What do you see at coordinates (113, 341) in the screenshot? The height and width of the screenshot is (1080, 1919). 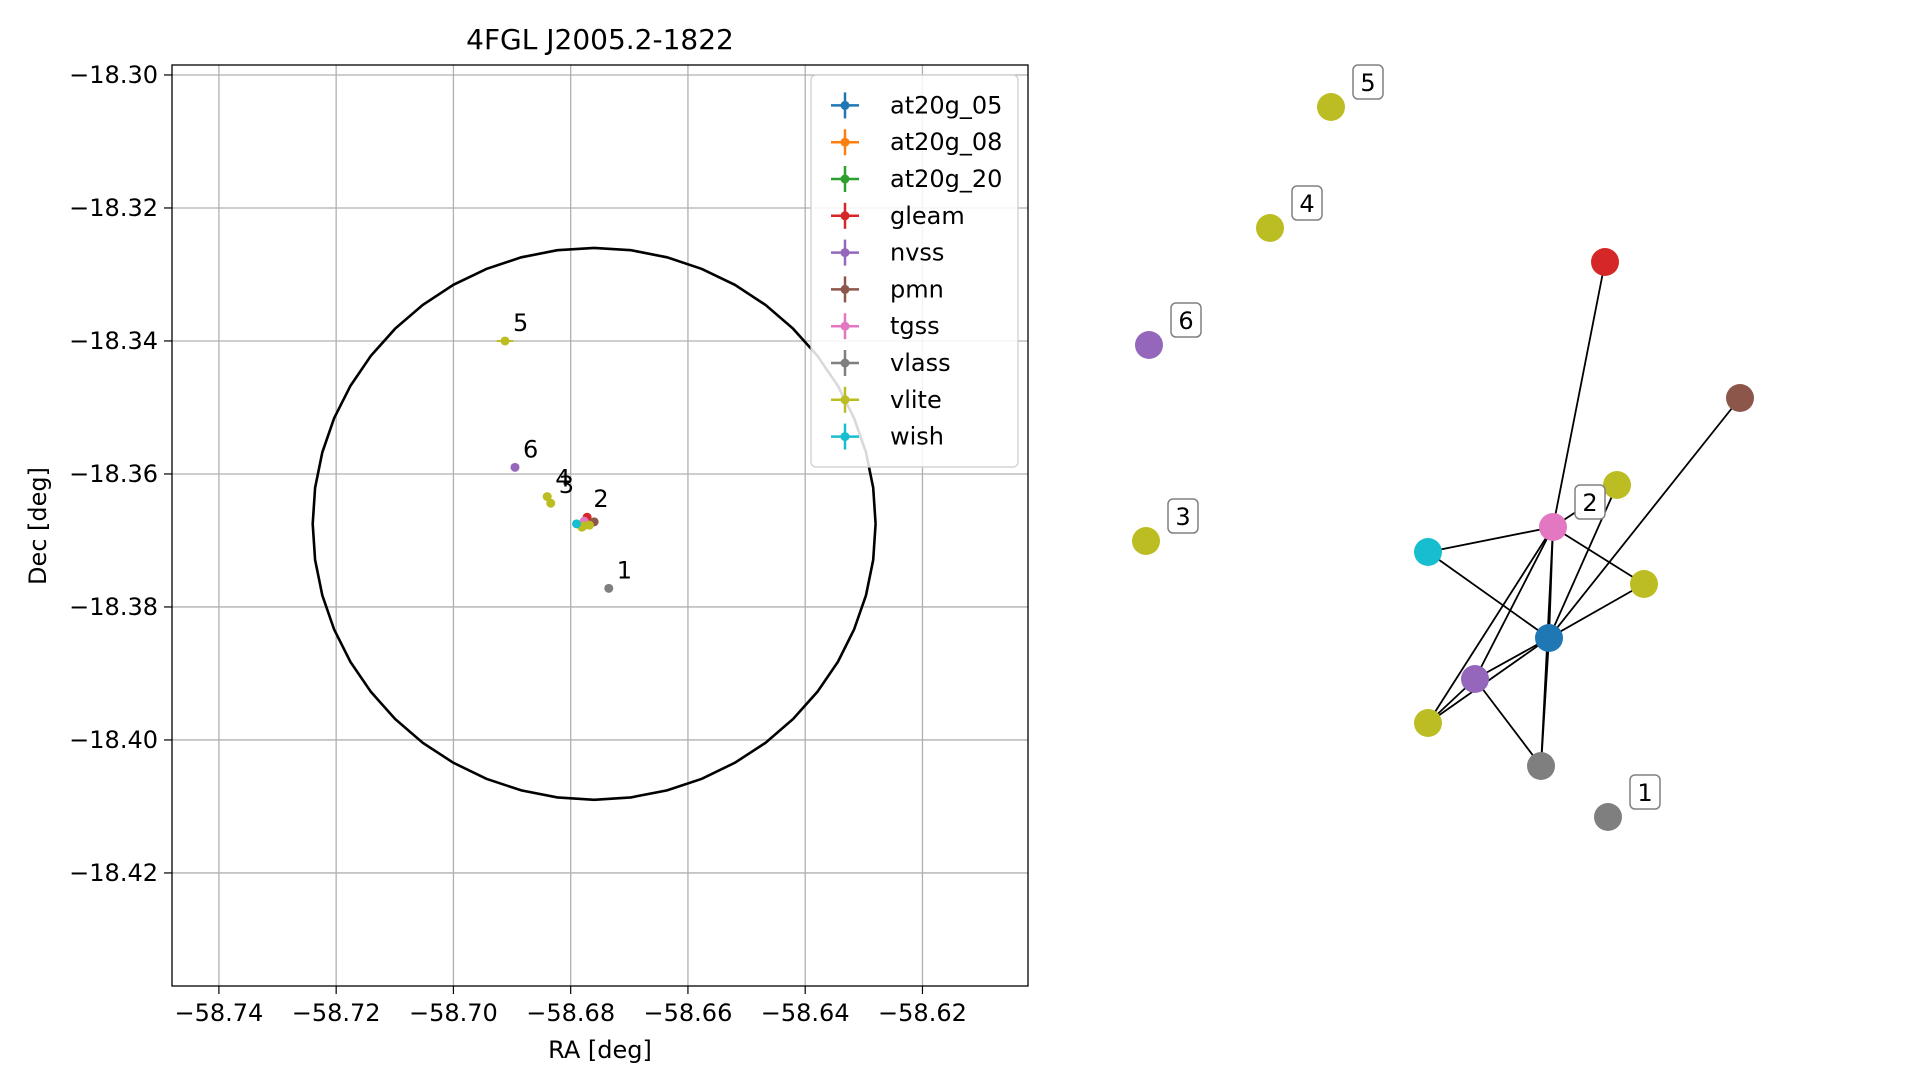 I see `y-tick-label: −18.34` at bounding box center [113, 341].